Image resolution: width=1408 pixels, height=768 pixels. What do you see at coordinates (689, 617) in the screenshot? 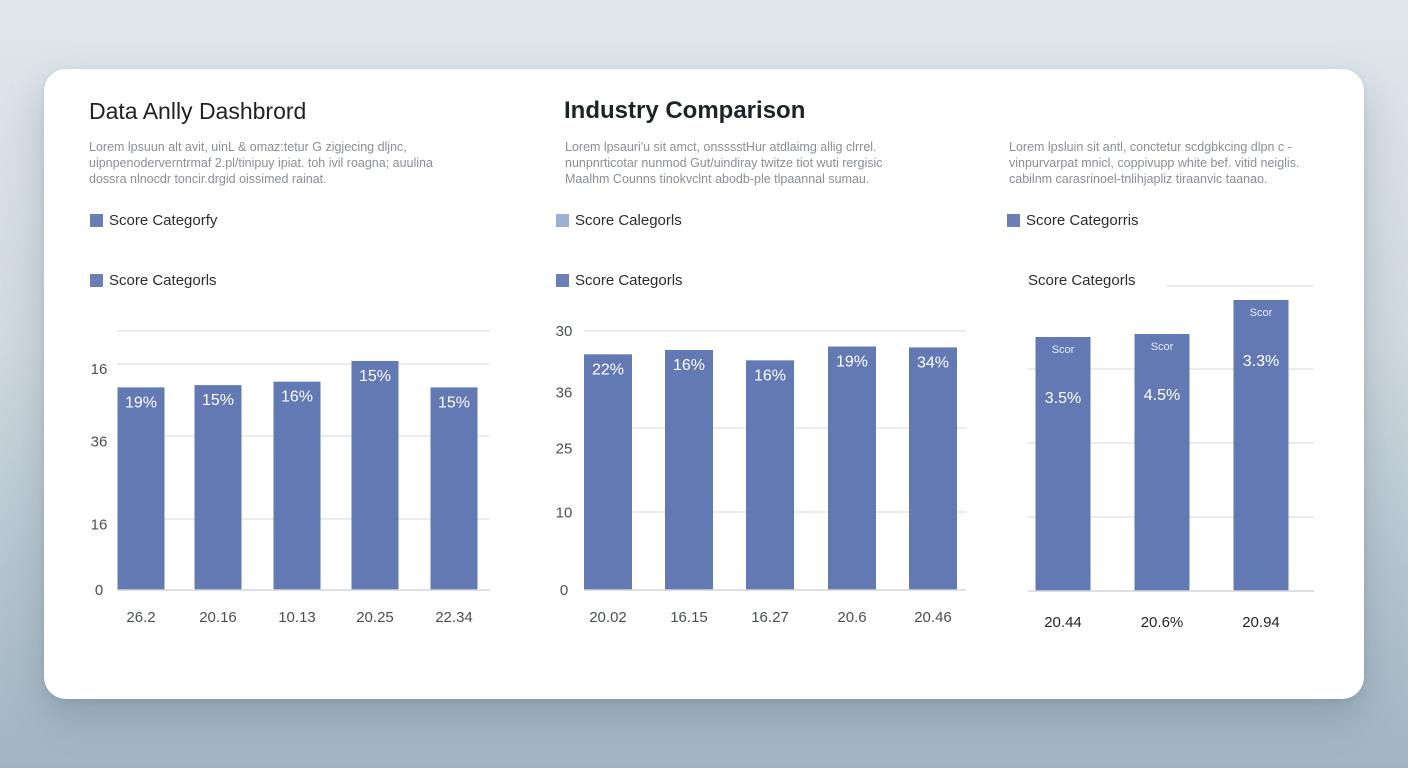
I see `x-tick-label: 16.15` at bounding box center [689, 617].